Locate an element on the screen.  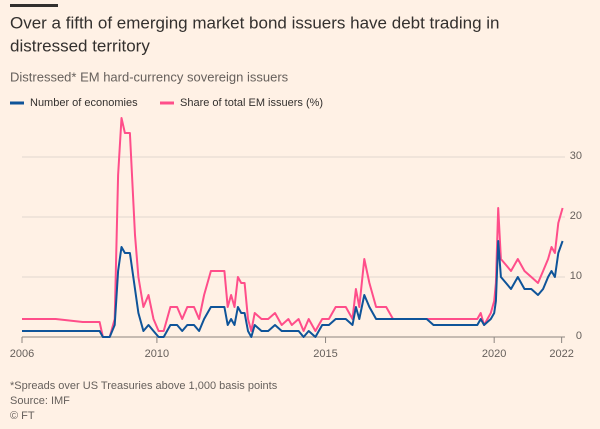
legend-label: Share of total EM issuers (%) is located at coordinates (251, 103).